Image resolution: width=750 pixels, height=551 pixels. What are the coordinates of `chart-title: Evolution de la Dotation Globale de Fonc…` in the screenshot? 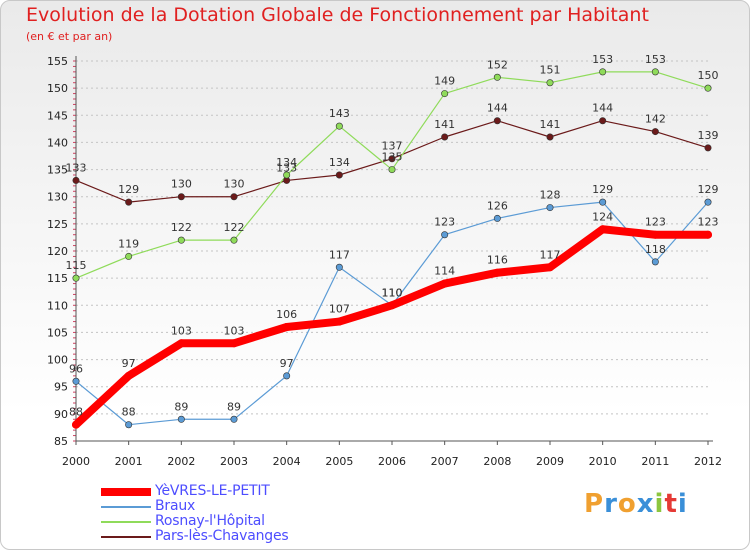 It's located at (337, 15).